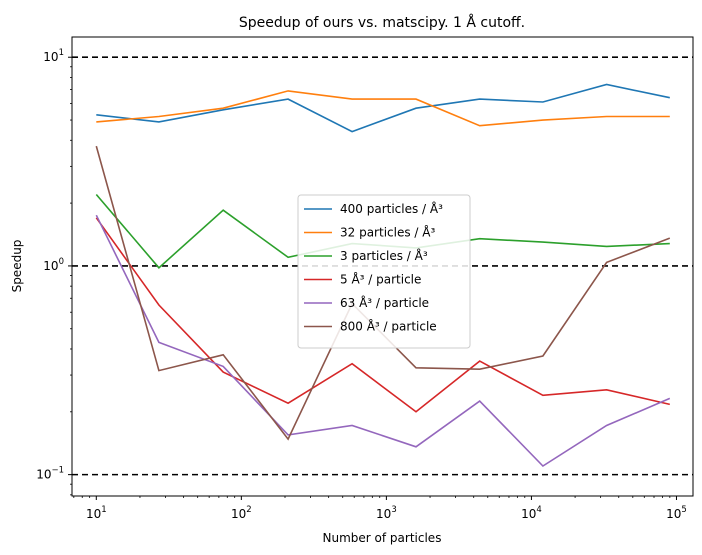 The width and height of the screenshot is (702, 555). I want to click on legend-label-4: 63 Å³ / particle, so click(384, 302).